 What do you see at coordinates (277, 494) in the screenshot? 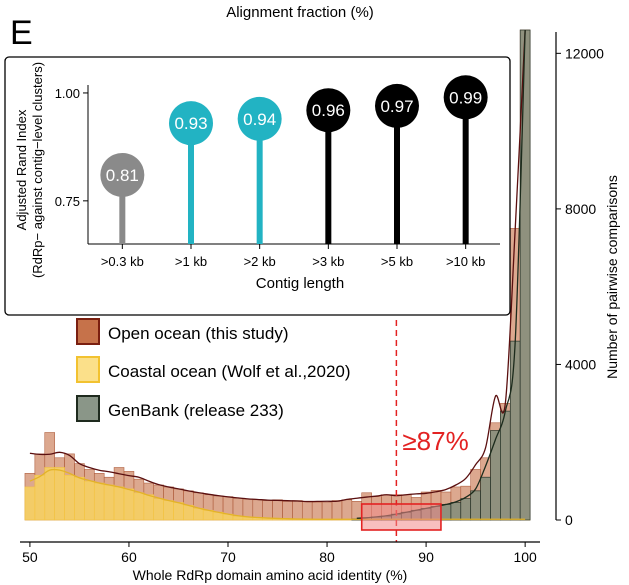
I see `density-line-coastal-ocean` at bounding box center [277, 494].